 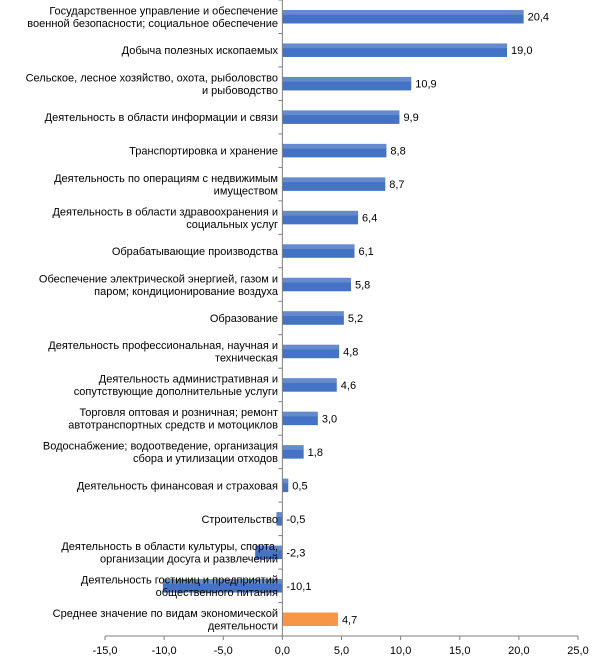 What do you see at coordinates (369, 219) in the screenshot?
I see `value-label: 6,4` at bounding box center [369, 219].